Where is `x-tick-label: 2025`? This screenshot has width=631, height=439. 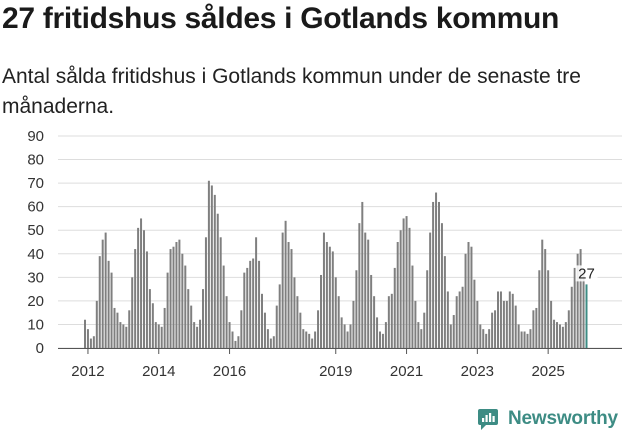
x-tick-label: 2025 is located at coordinates (547, 371).